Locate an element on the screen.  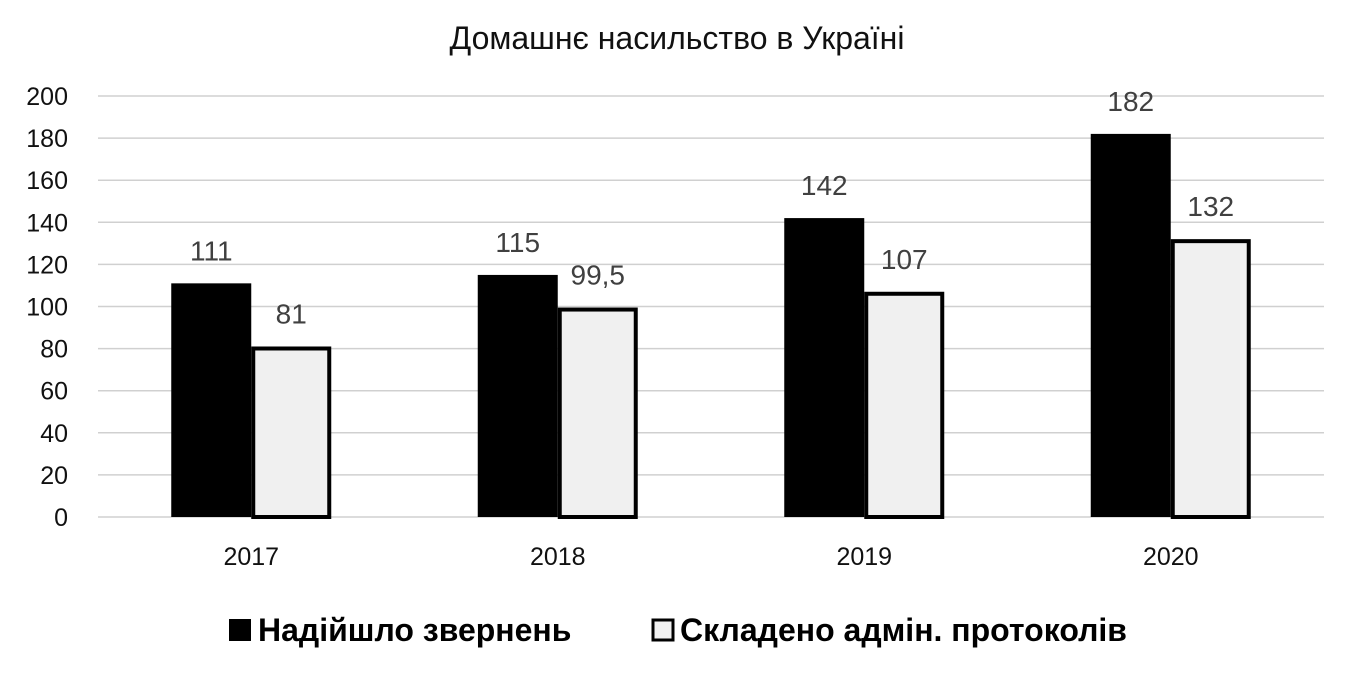
x-tick-label: 2018 is located at coordinates (558, 557).